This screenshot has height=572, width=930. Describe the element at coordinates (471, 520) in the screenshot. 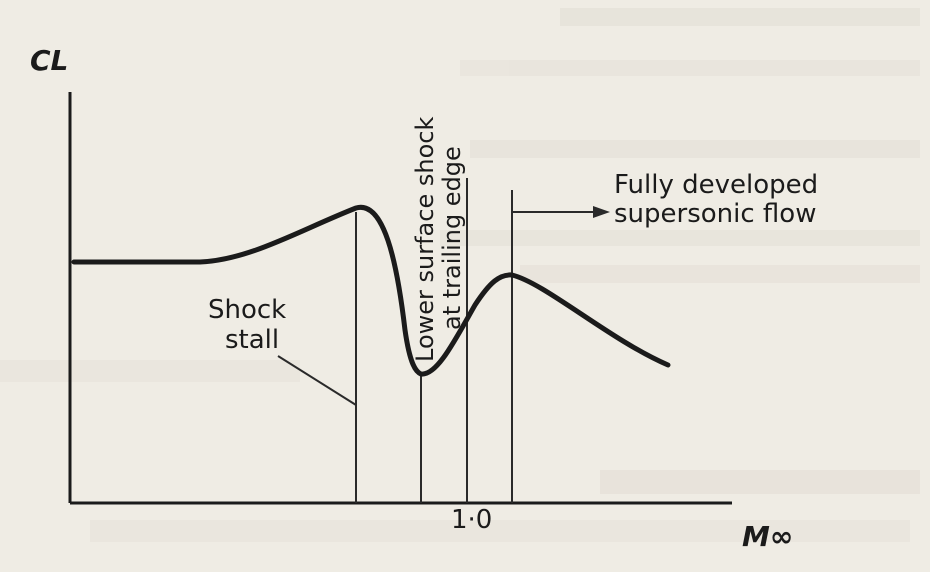

I see `x-tick-label: 1·0` at that location.